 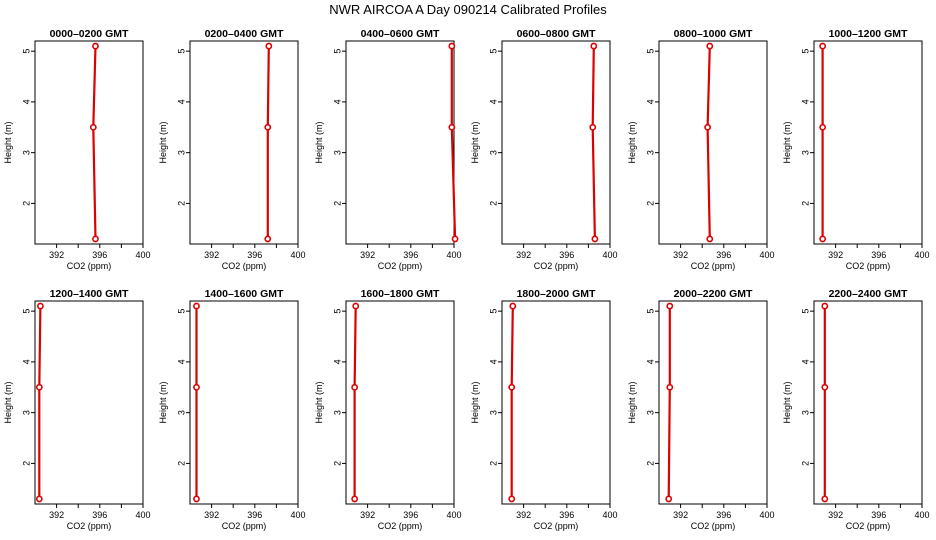 I want to click on panel-title: 2200–2400 GMT, so click(x=868, y=294).